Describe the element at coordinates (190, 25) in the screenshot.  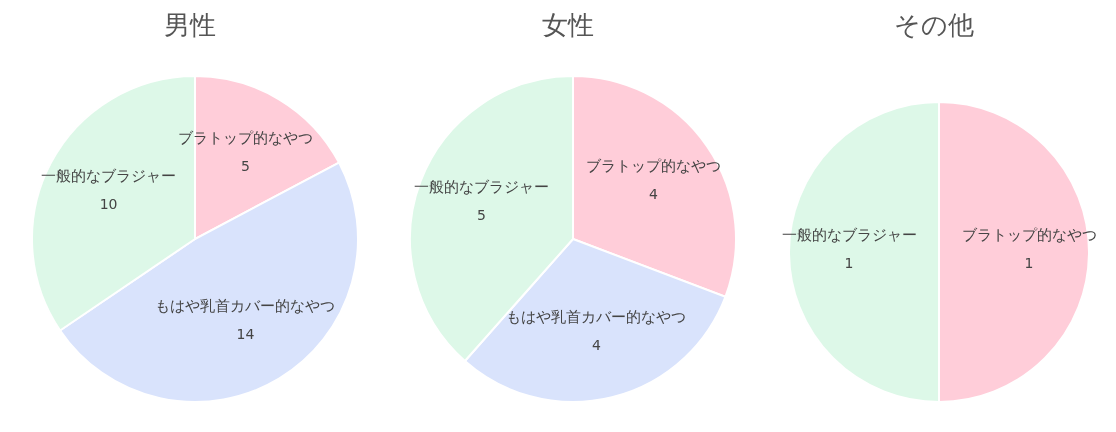
I see `chart-title: 男性` at that location.